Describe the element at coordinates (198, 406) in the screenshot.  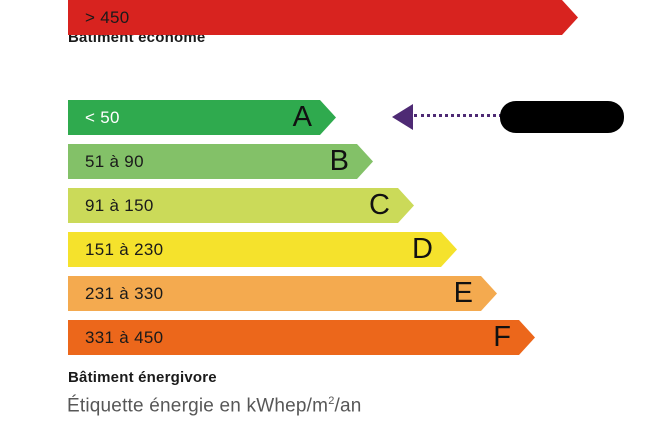
I see `caption-prefix: Étiquette énergie en kWhep/m` at that location.